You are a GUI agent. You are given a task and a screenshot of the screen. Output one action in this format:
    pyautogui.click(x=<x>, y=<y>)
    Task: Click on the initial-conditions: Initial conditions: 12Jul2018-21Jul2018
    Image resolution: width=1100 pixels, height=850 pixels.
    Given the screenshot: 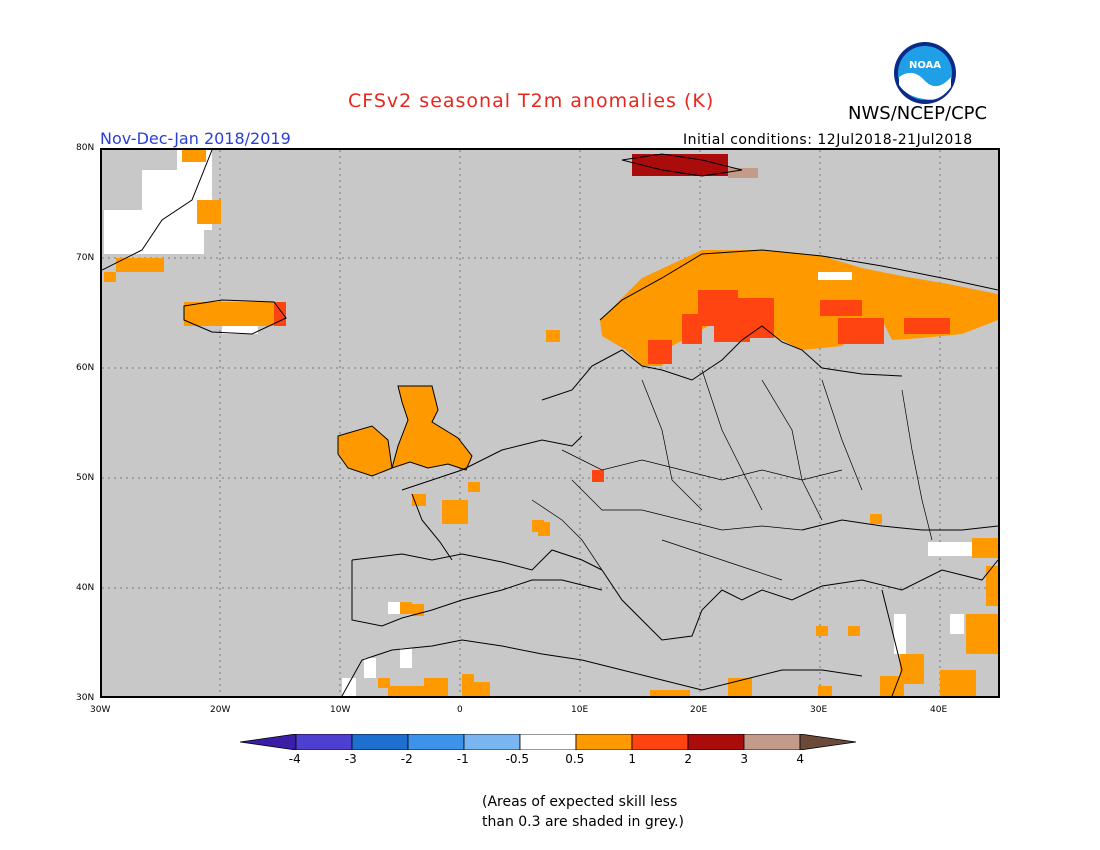 What is the action you would take?
    pyautogui.click(x=828, y=140)
    